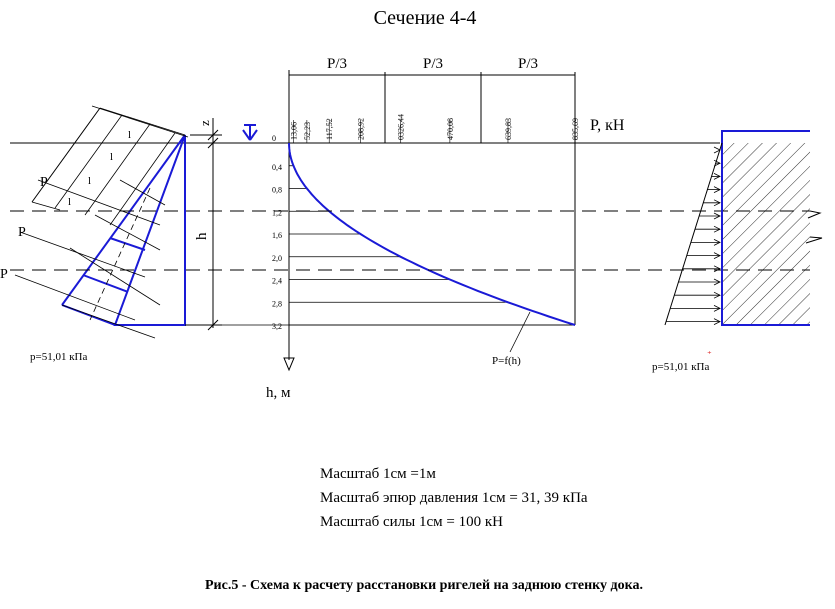  Describe the element at coordinates (277, 303) in the screenshot. I see `depth-tick-label: 2,8` at that location.